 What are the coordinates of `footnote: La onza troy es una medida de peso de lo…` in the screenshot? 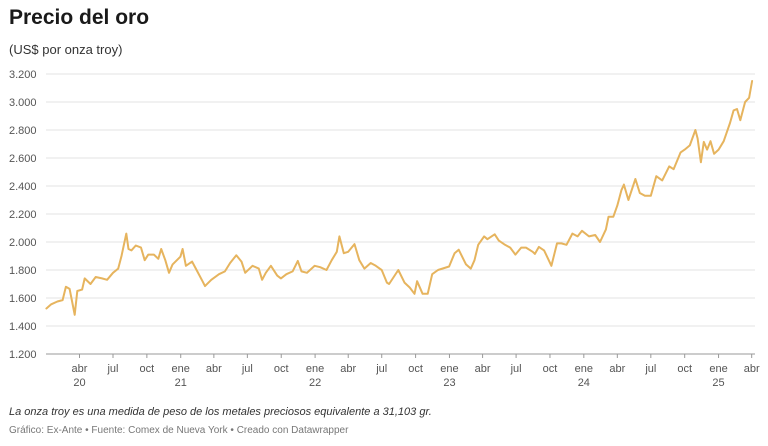 It's located at (220, 412).